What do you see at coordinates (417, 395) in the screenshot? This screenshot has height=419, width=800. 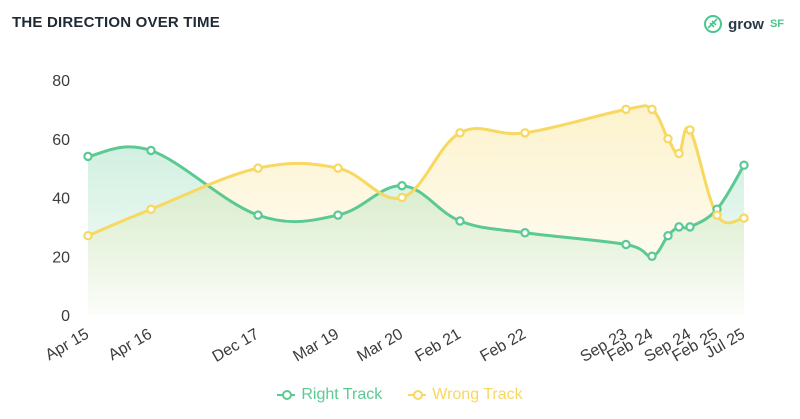 I see `legend-swatch-wrong-track` at bounding box center [417, 395].